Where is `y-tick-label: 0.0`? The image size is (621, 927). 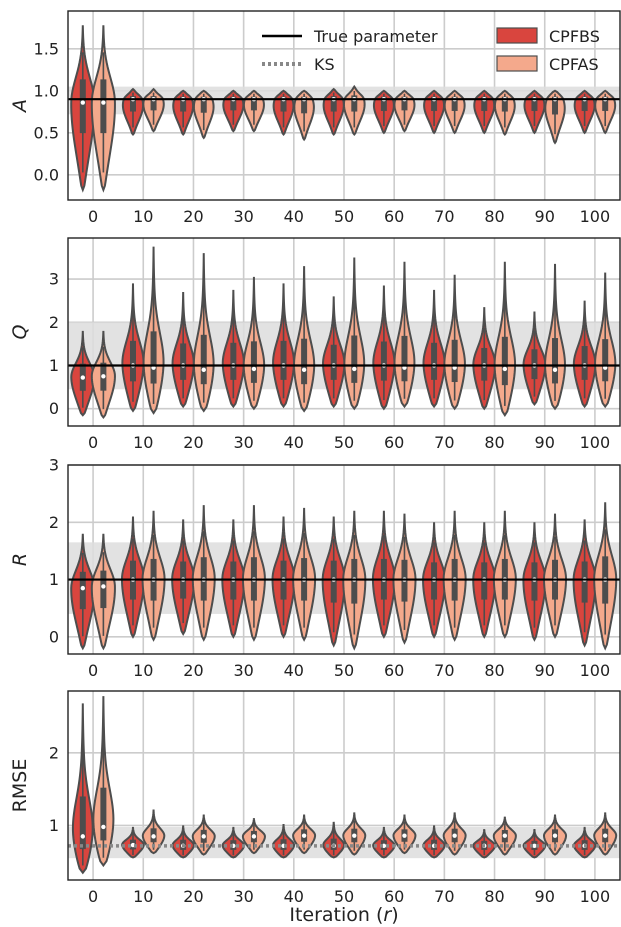 y-tick-label: 0.0 is located at coordinates (46, 174).